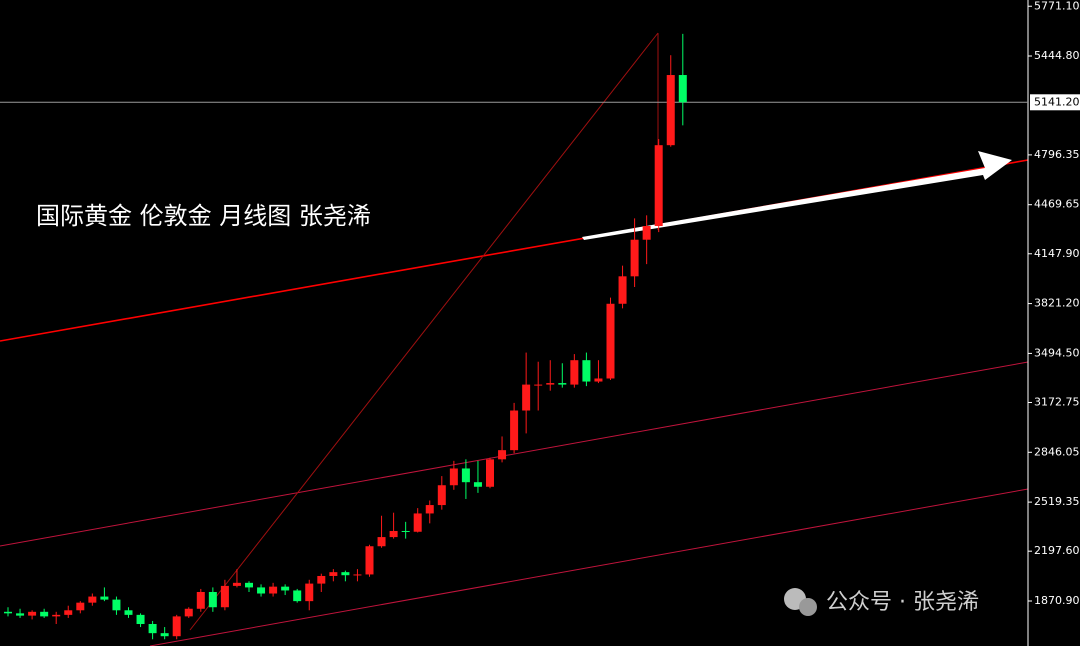  I want to click on y-tick-label: 4796.35, so click(1057, 154).